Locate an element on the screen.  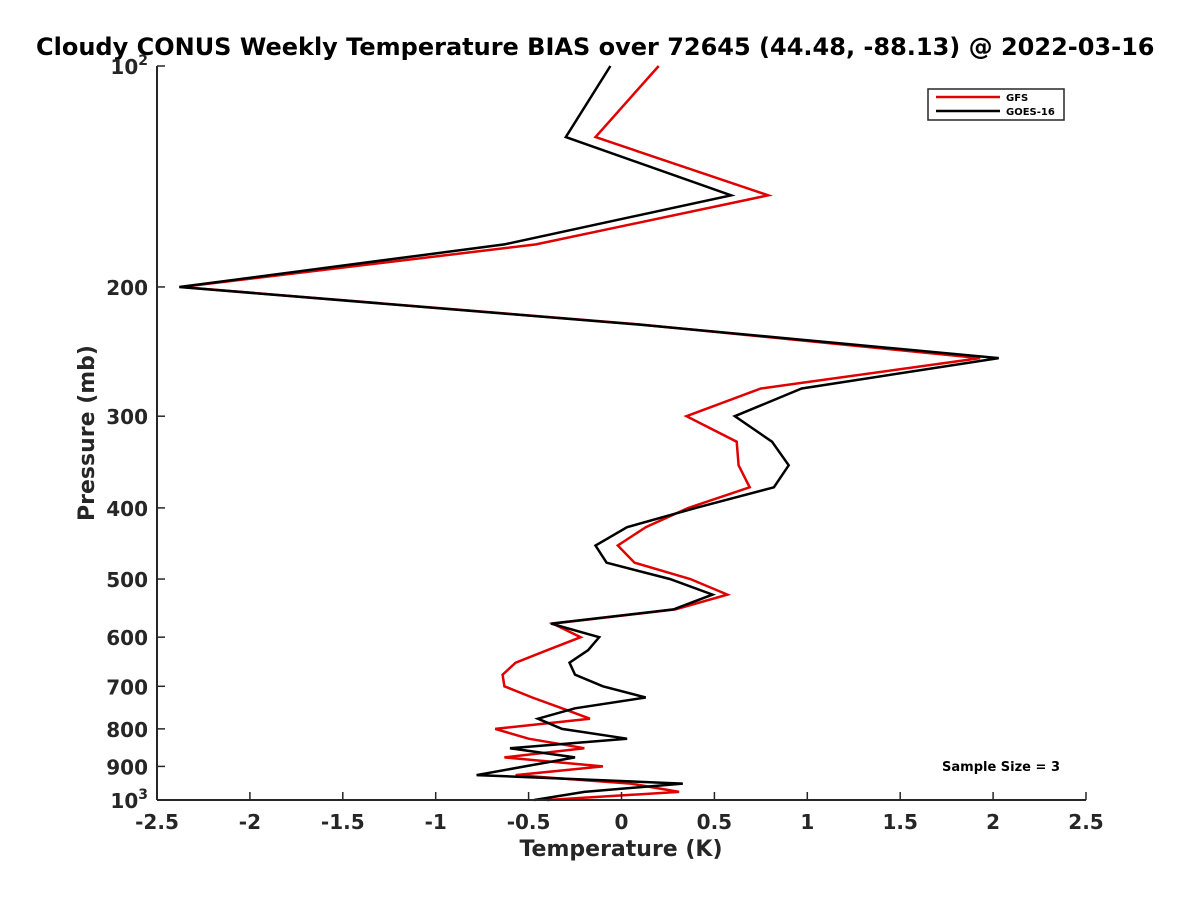
y-tick-label: 900 is located at coordinates (127, 767).